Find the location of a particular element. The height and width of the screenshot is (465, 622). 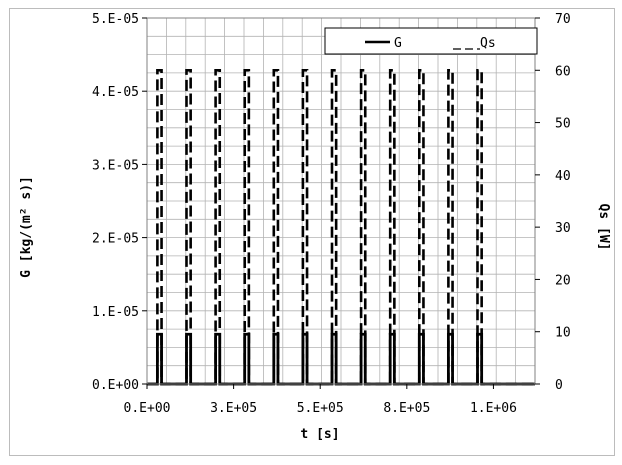

legend-box is located at coordinates (431, 41).